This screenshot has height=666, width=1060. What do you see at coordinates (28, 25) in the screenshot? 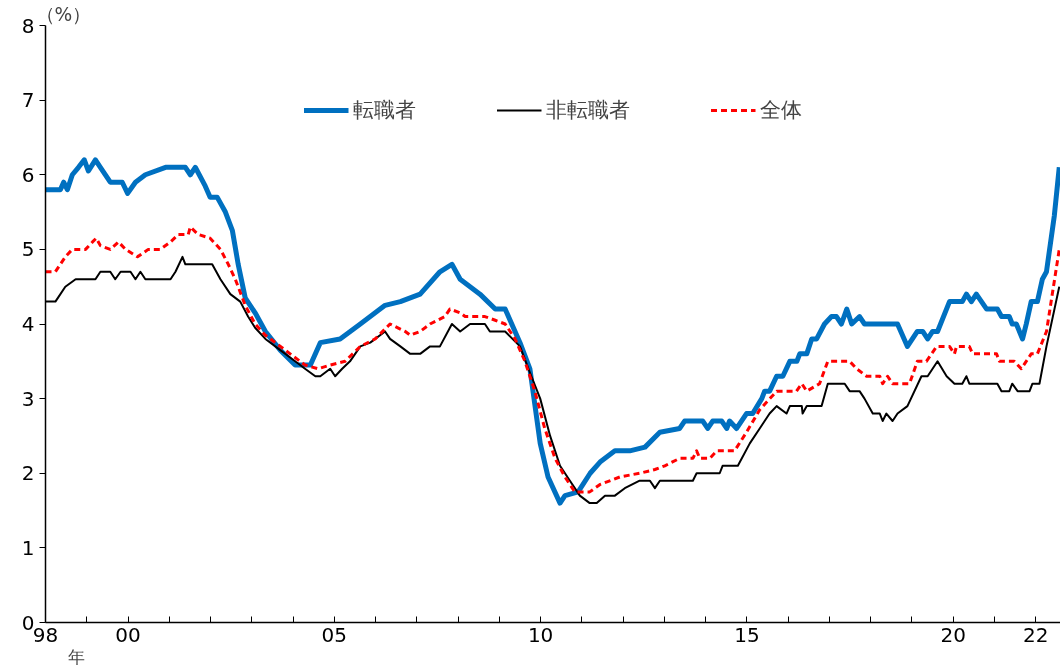
I see `y-tick-label: 8` at bounding box center [28, 25].